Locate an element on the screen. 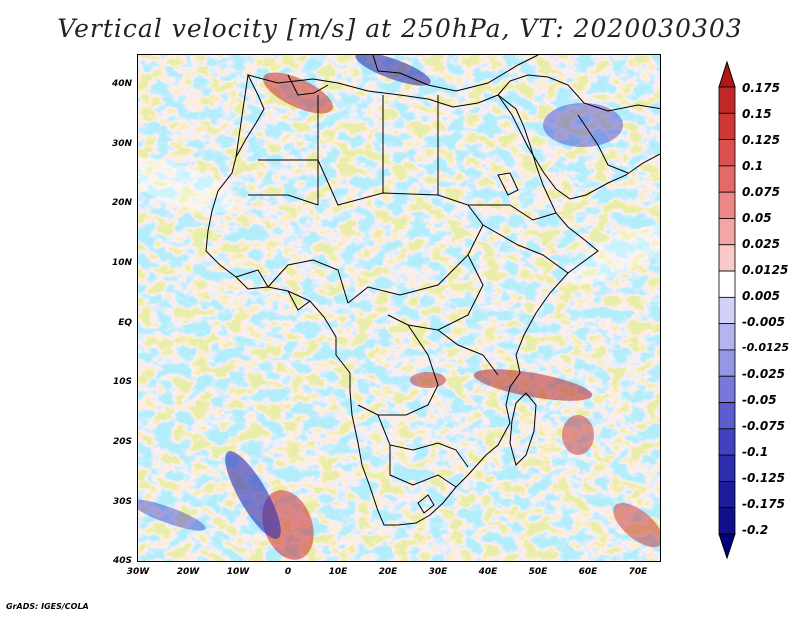 The width and height of the screenshot is (800, 618). colorbar-label-0: 0.175 is located at coordinates (761, 88).